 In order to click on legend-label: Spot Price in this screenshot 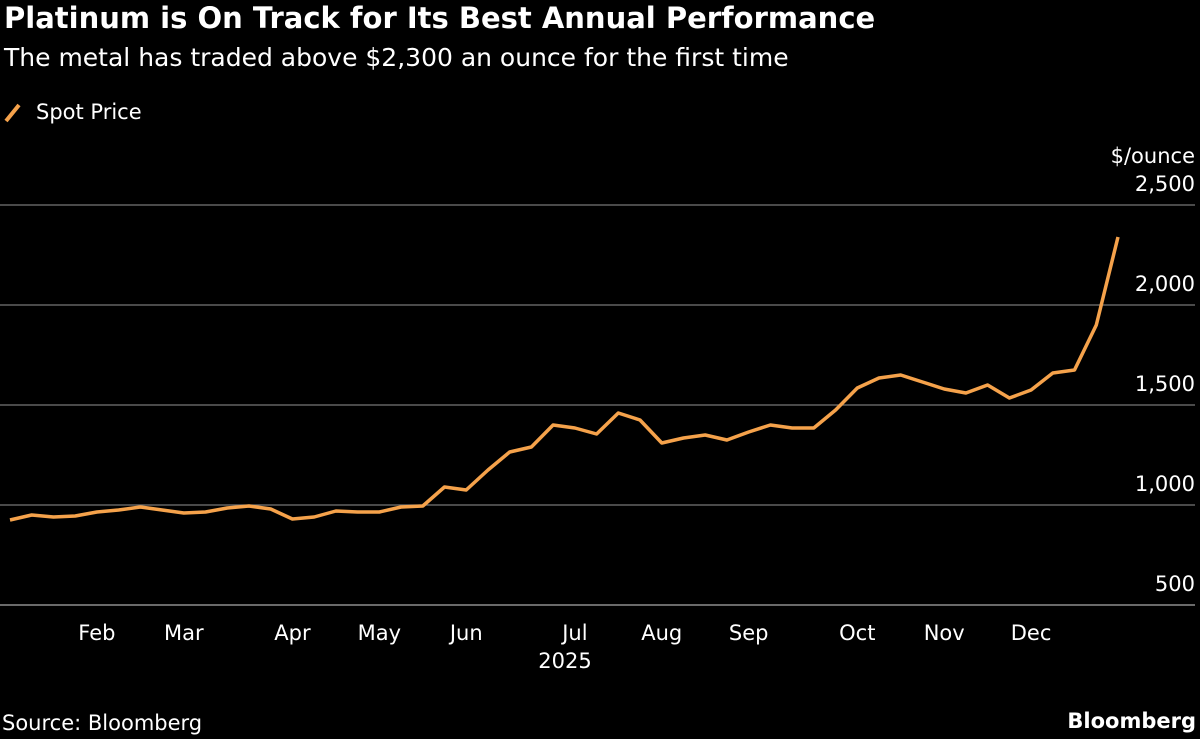, I will do `click(89, 112)`.